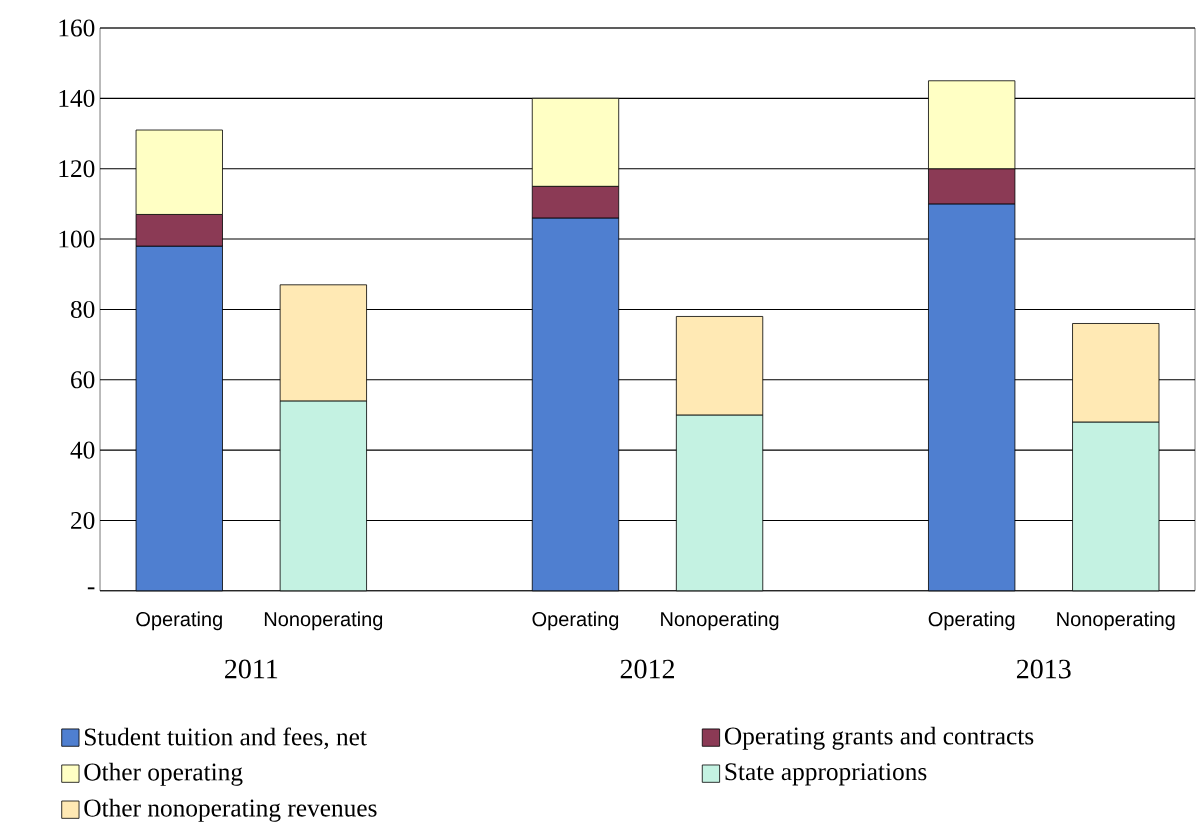 The width and height of the screenshot is (1199, 840). I want to click on y-tick-label: 100, so click(77, 239).